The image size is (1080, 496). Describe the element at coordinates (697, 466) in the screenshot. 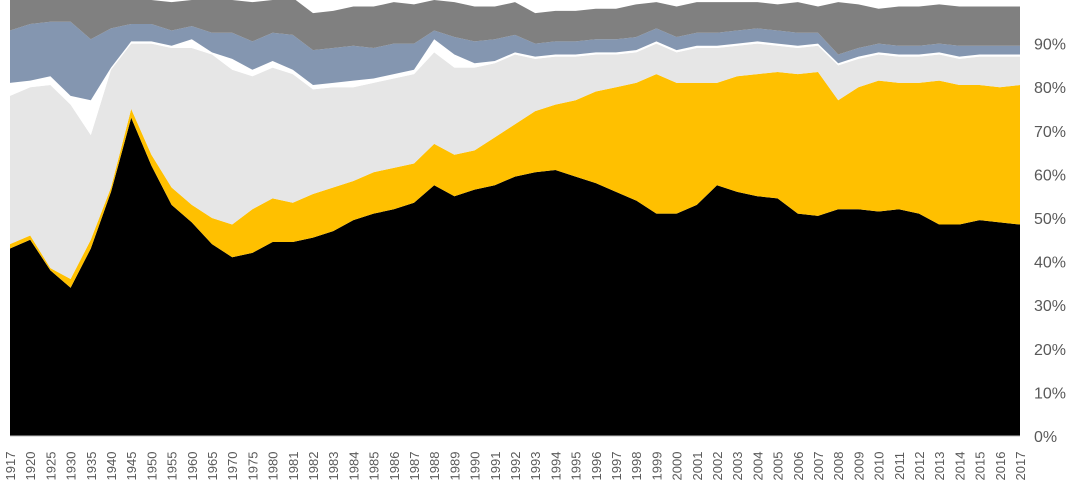

I see `x-tick-label: 2001` at that location.